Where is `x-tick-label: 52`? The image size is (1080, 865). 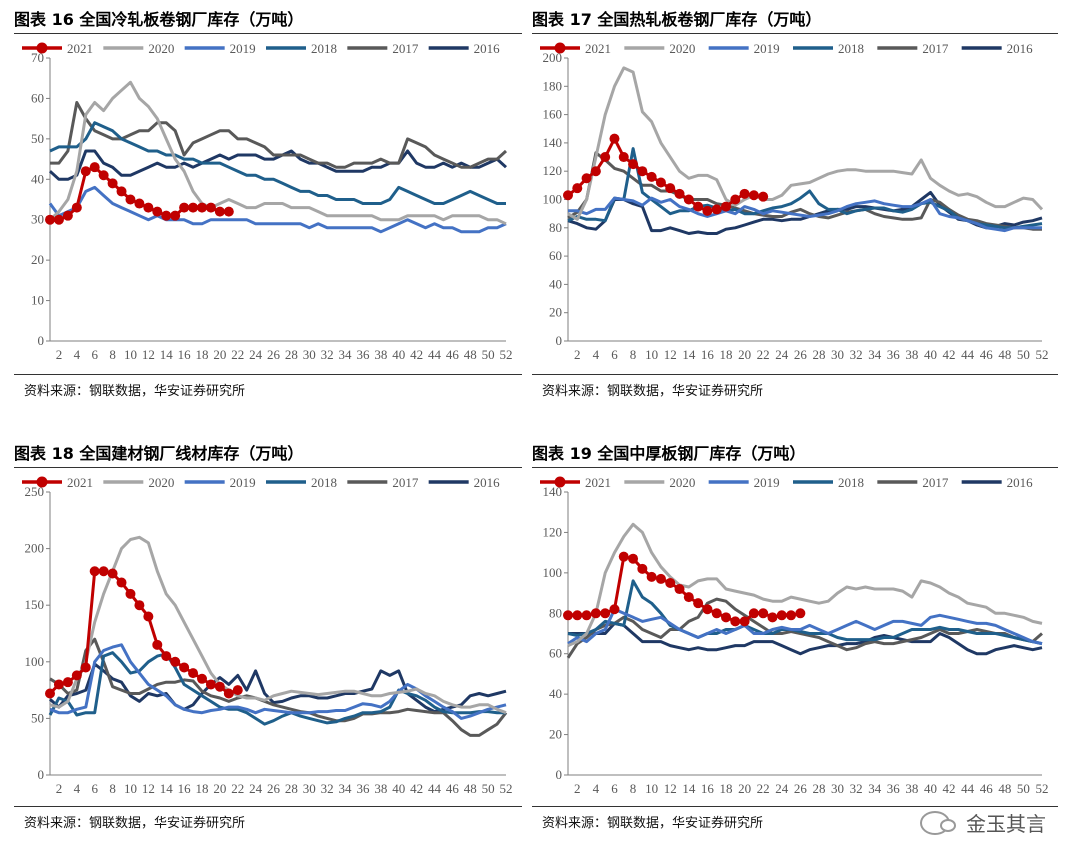 x-tick-label: 52 is located at coordinates (1042, 788).